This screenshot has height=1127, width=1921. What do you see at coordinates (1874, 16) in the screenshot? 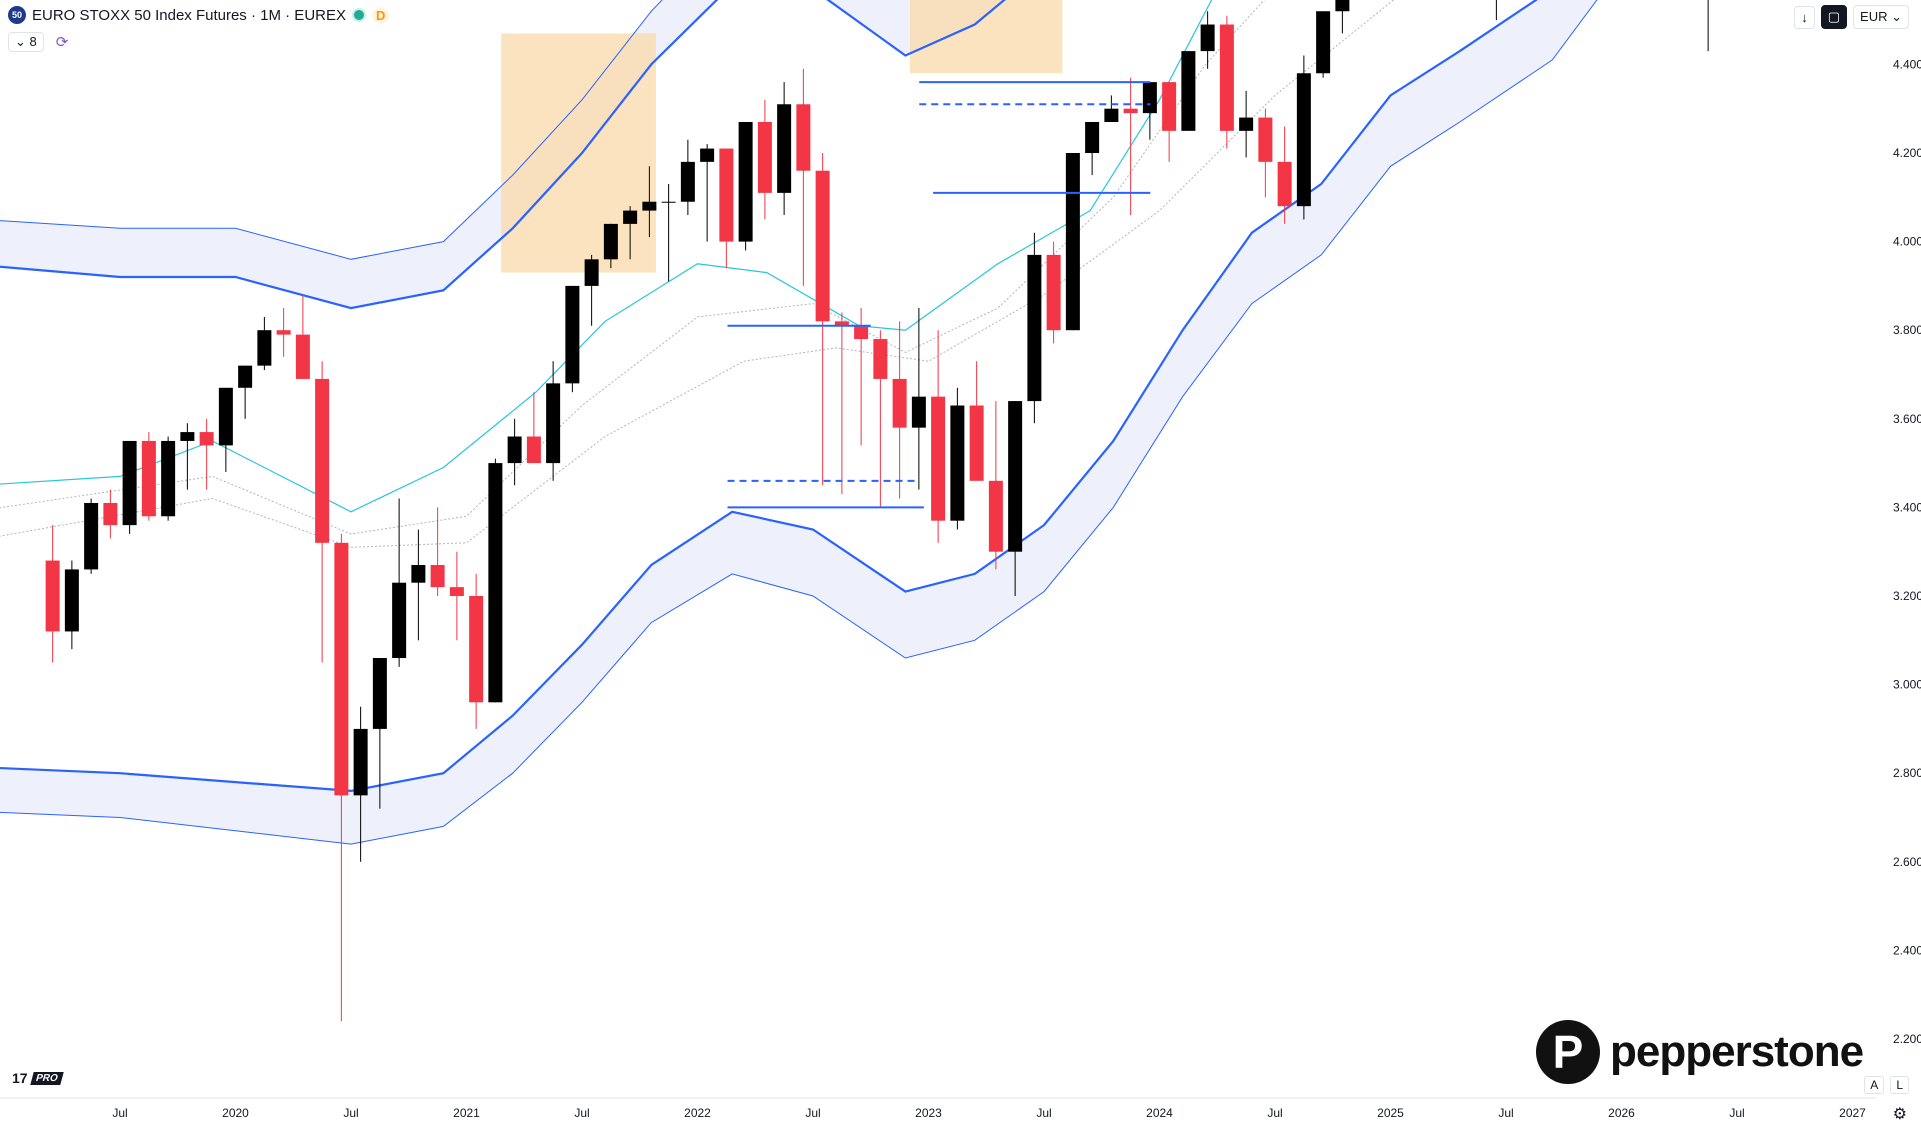
I see `currency-label: EUR` at bounding box center [1874, 16].